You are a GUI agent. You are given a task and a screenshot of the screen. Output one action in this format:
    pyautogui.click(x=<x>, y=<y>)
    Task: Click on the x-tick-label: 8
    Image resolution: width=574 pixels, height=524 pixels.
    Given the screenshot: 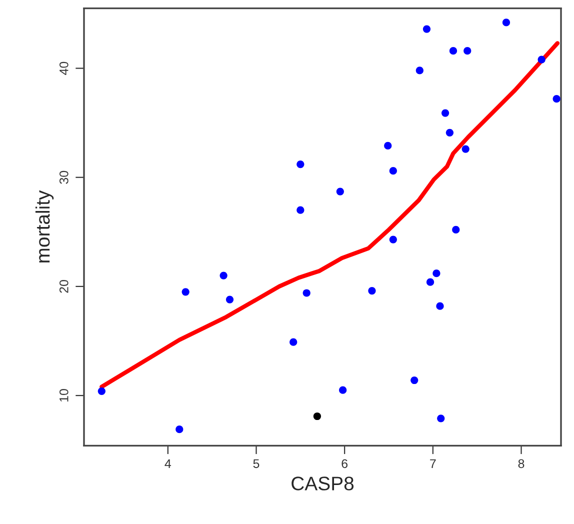 What is the action you would take?
    pyautogui.click(x=521, y=463)
    